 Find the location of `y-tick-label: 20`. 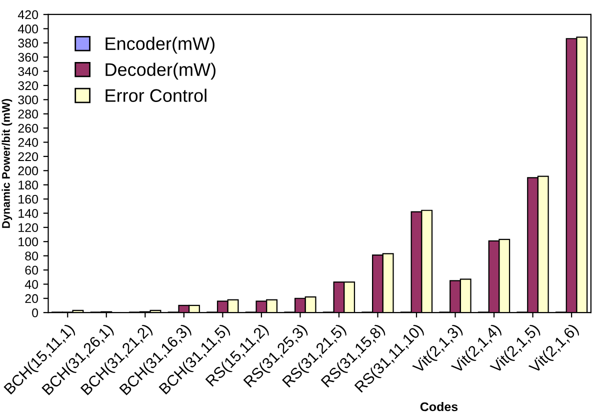

y-tick-label: 20 is located at coordinates (31, 299).